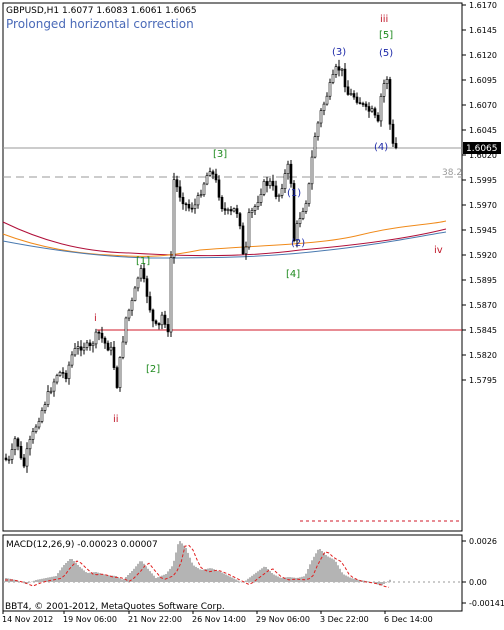  Describe the element at coordinates (483, 155) in the screenshot. I see `price-tick-label: 1.6020` at that location.